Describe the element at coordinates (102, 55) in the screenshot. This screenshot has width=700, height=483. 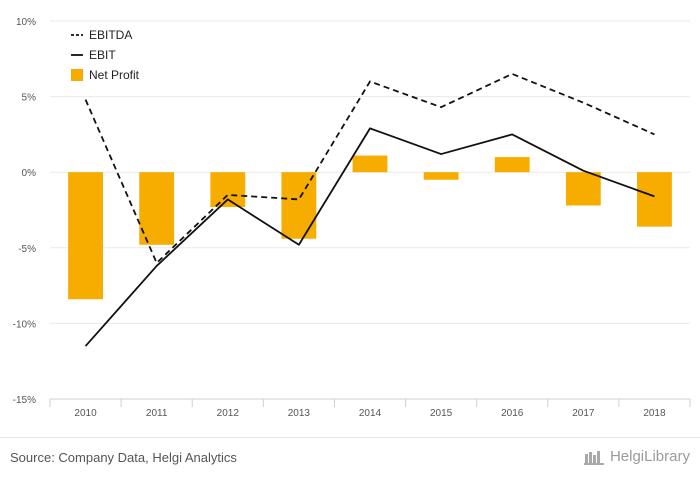
I see `legend-label: EBIT` at that location.